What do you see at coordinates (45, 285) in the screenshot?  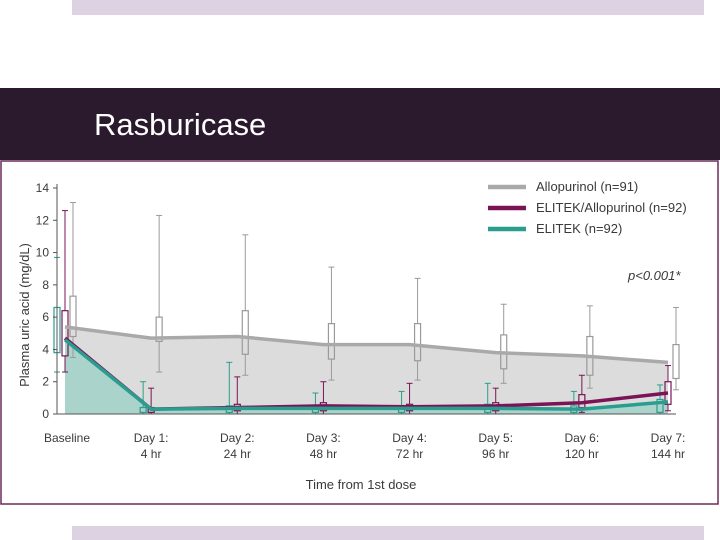 I see `y-tick-label: 8` at bounding box center [45, 285].